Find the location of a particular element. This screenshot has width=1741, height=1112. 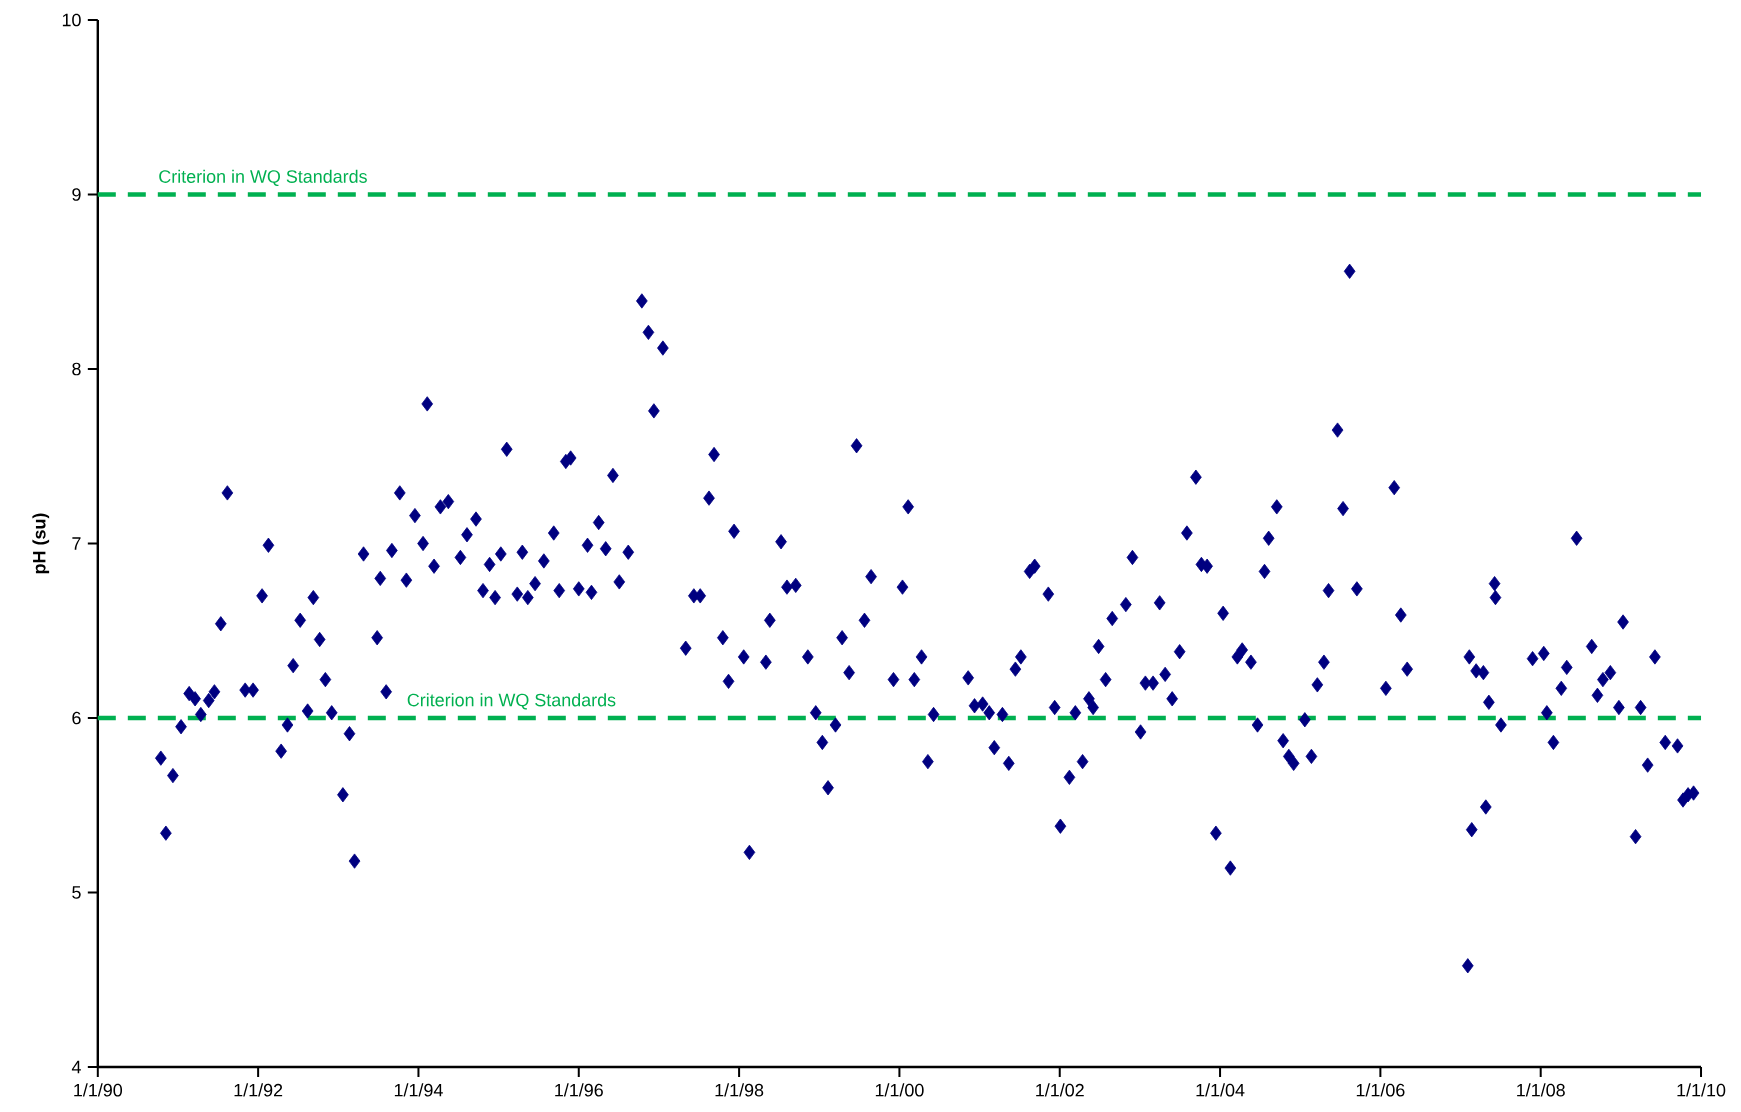

y-tick-label: 9 is located at coordinates (76, 194).